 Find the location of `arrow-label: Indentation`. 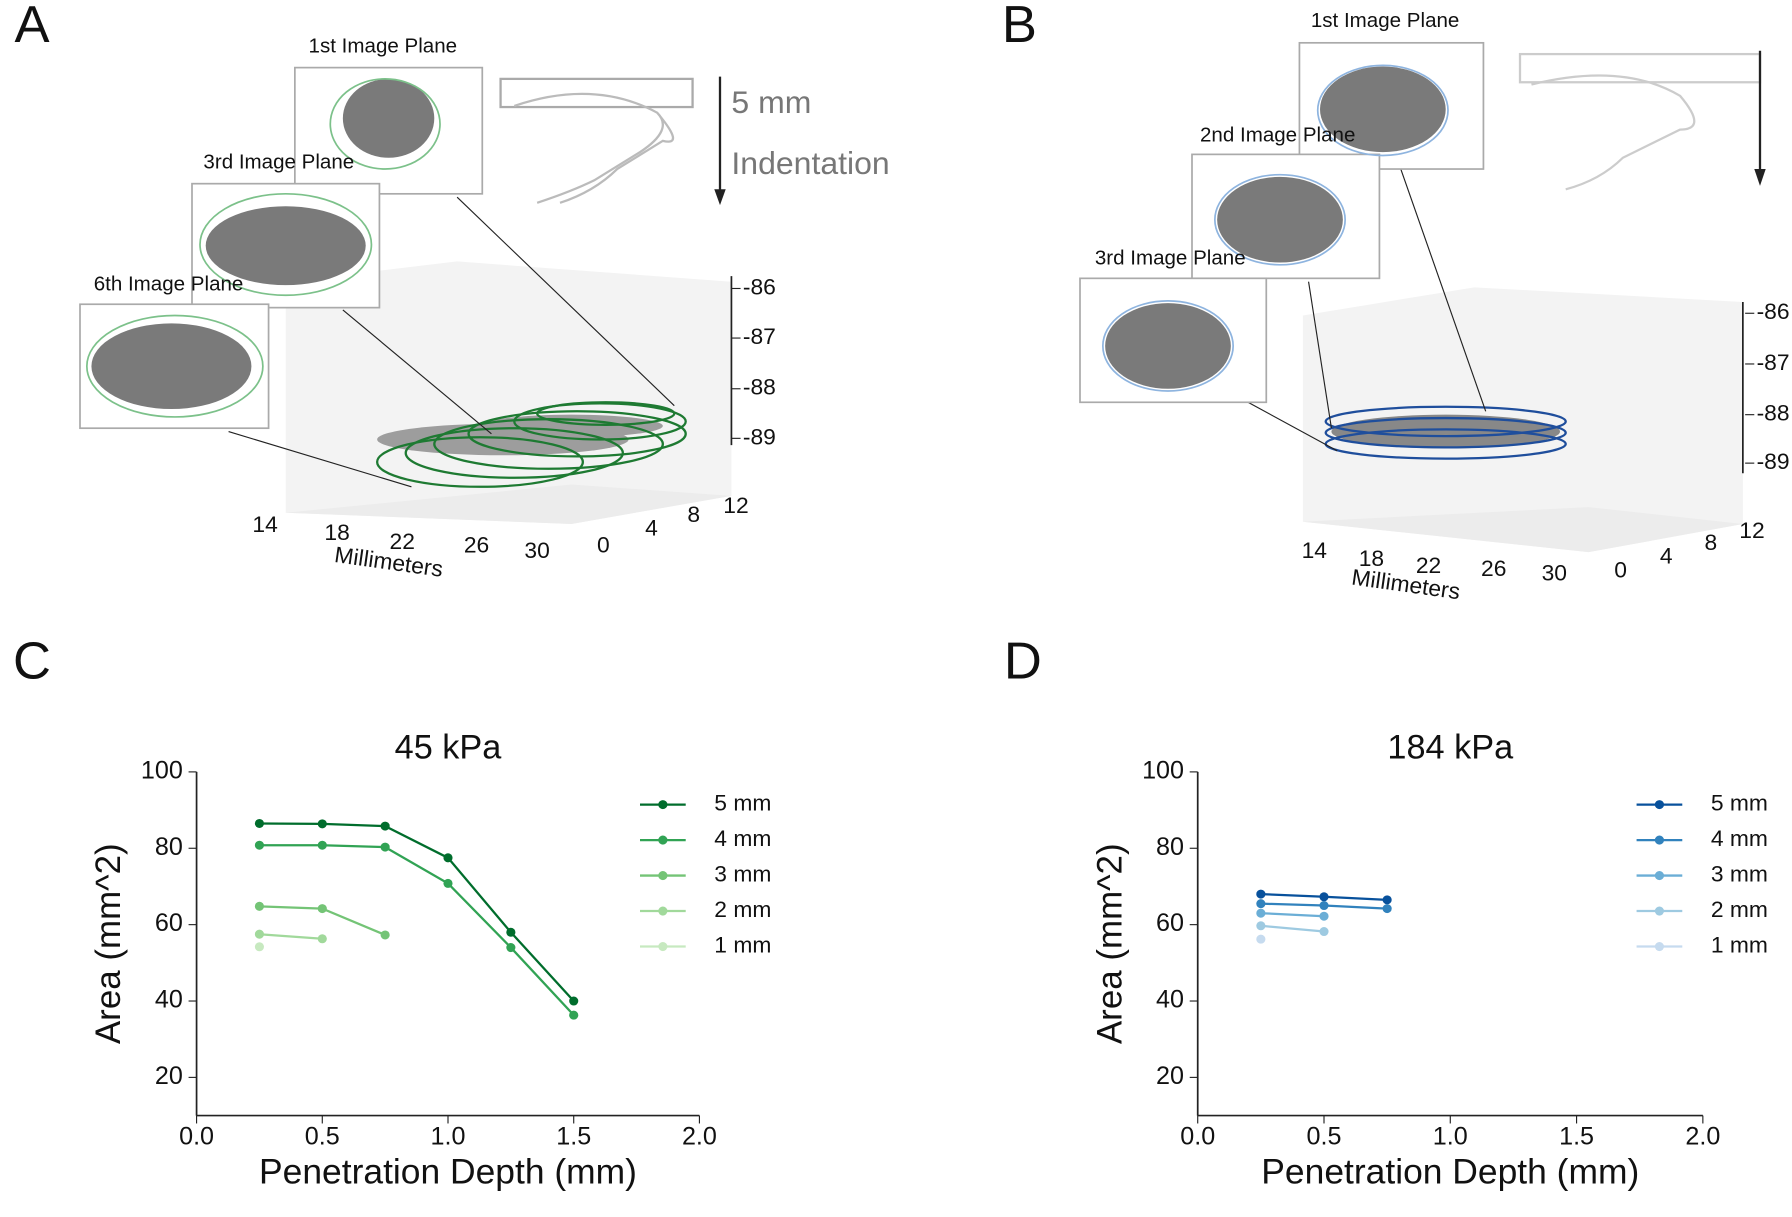

arrow-label: Indentation is located at coordinates (810, 163).